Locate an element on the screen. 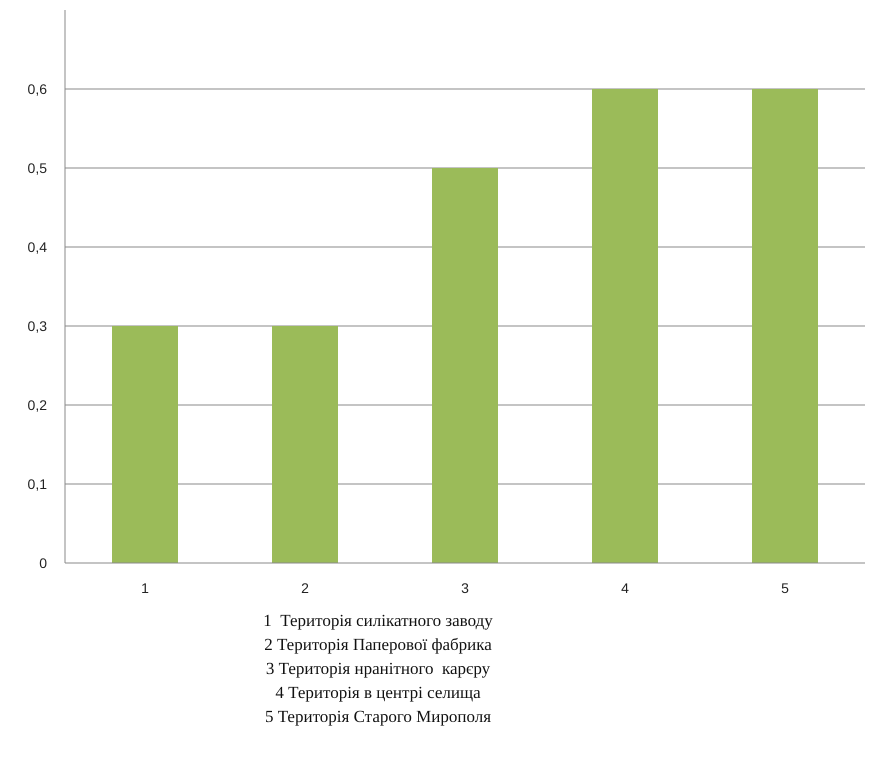  text: 2 Територія Паперової фабрика is located at coordinates (378, 645).